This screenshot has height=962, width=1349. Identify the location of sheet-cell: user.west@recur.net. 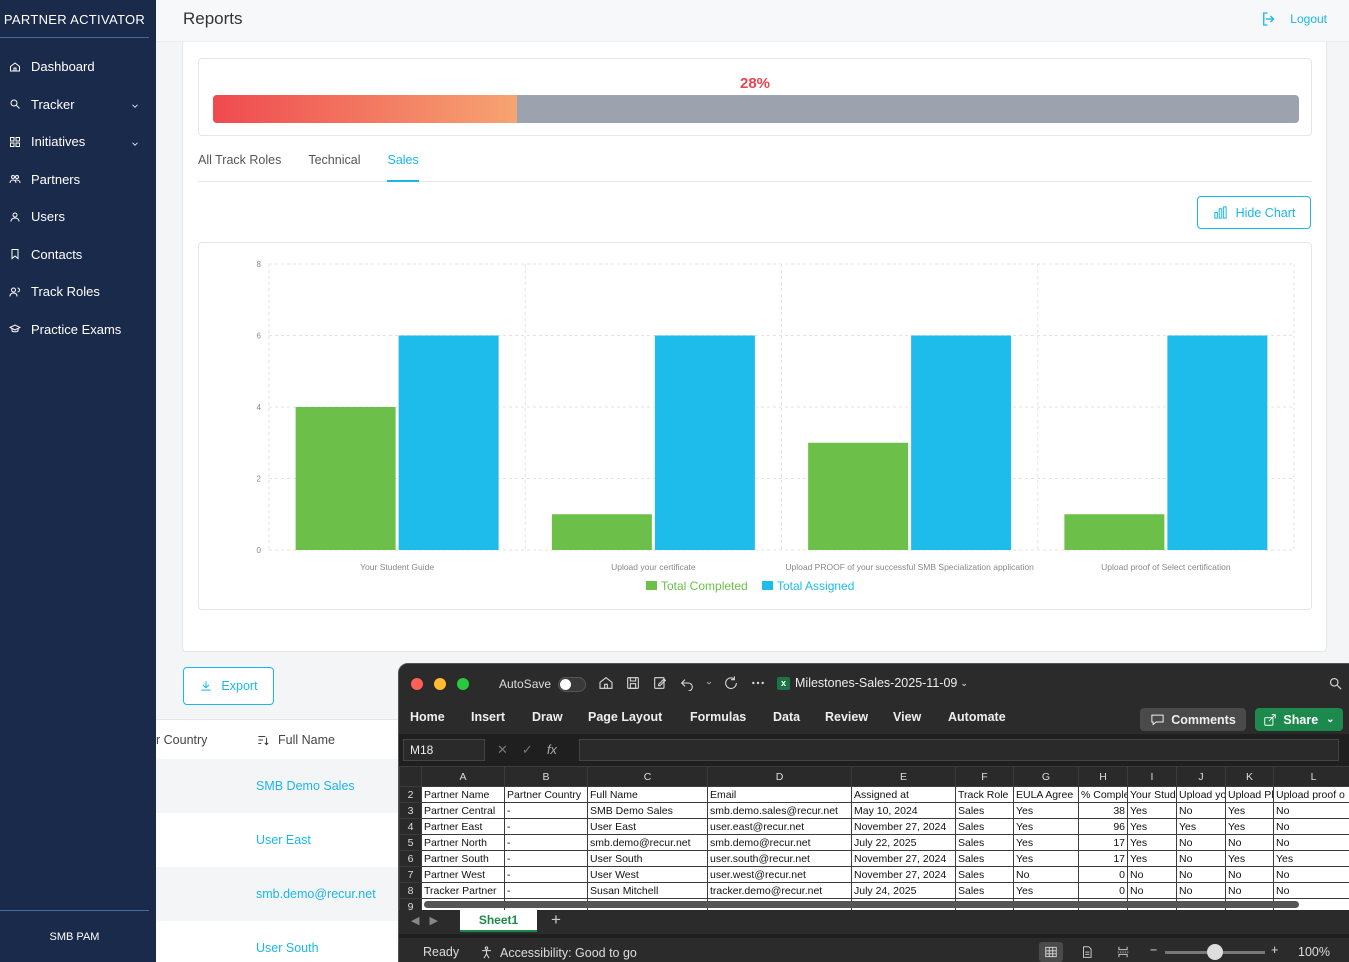
(779, 874).